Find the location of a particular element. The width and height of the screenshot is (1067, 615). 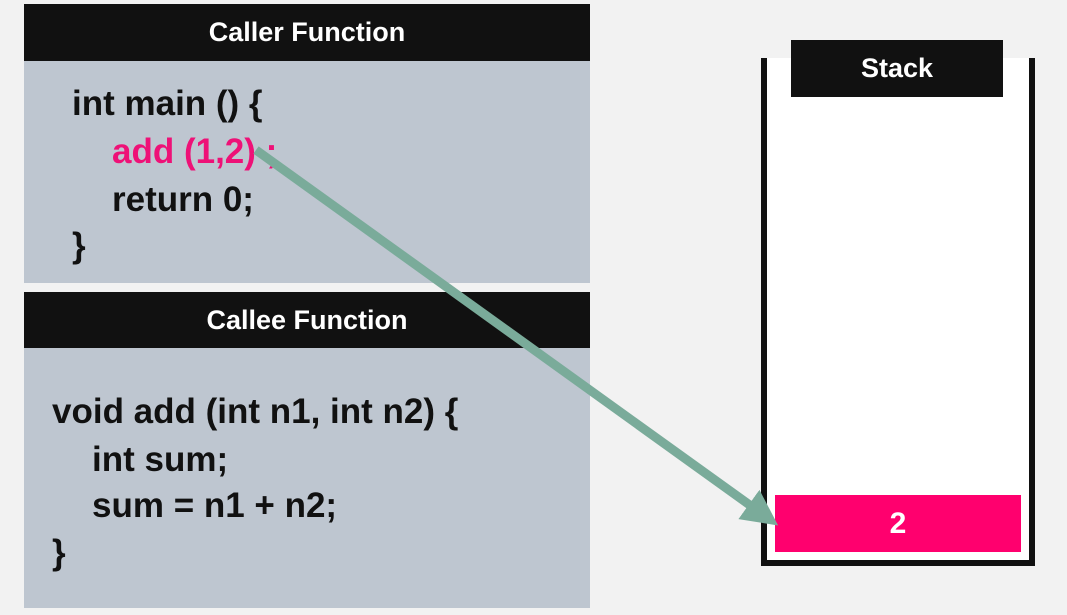

caller-code-line: } is located at coordinates (79, 245).